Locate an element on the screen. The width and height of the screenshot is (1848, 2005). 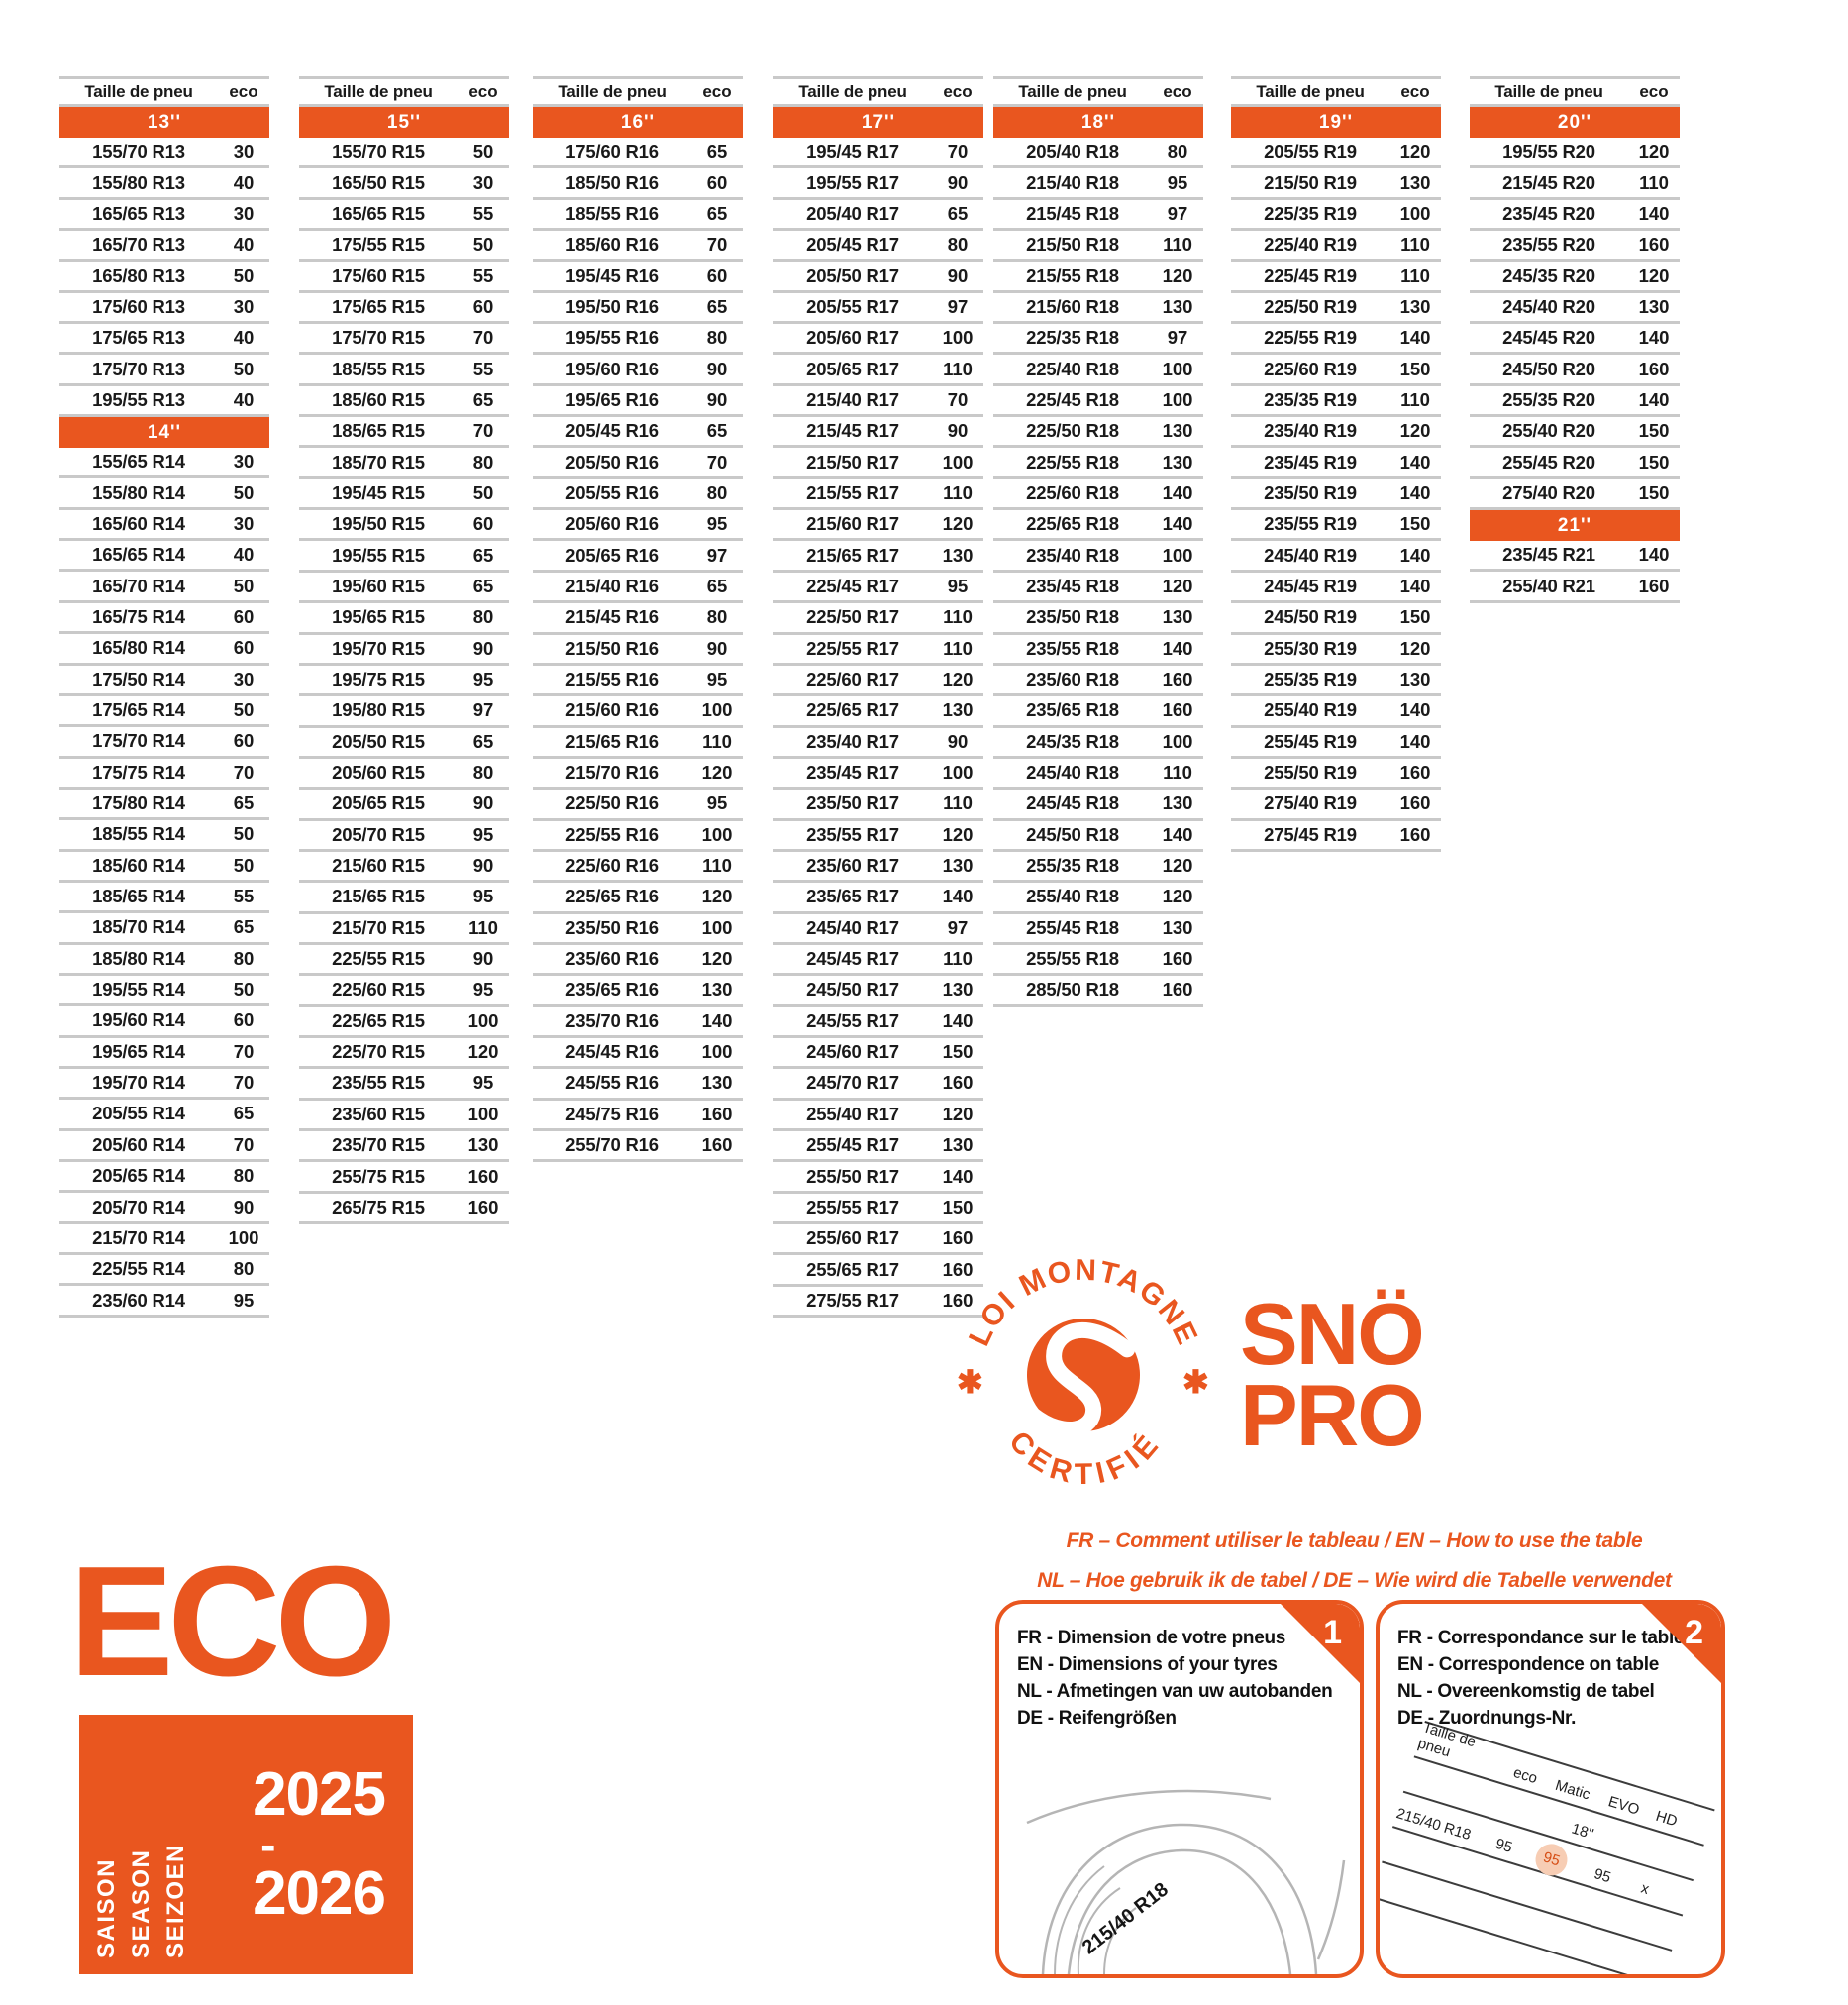
table-row: 195/45 R16 60 is located at coordinates (638, 277).